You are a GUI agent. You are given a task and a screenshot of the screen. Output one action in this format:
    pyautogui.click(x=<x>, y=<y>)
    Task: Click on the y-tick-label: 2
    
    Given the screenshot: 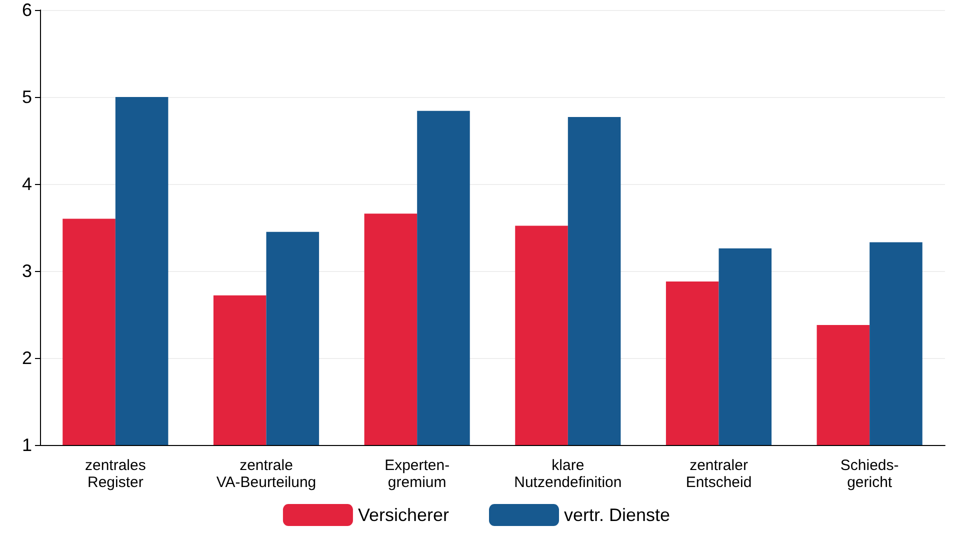 What is the action you would take?
    pyautogui.click(x=27, y=358)
    